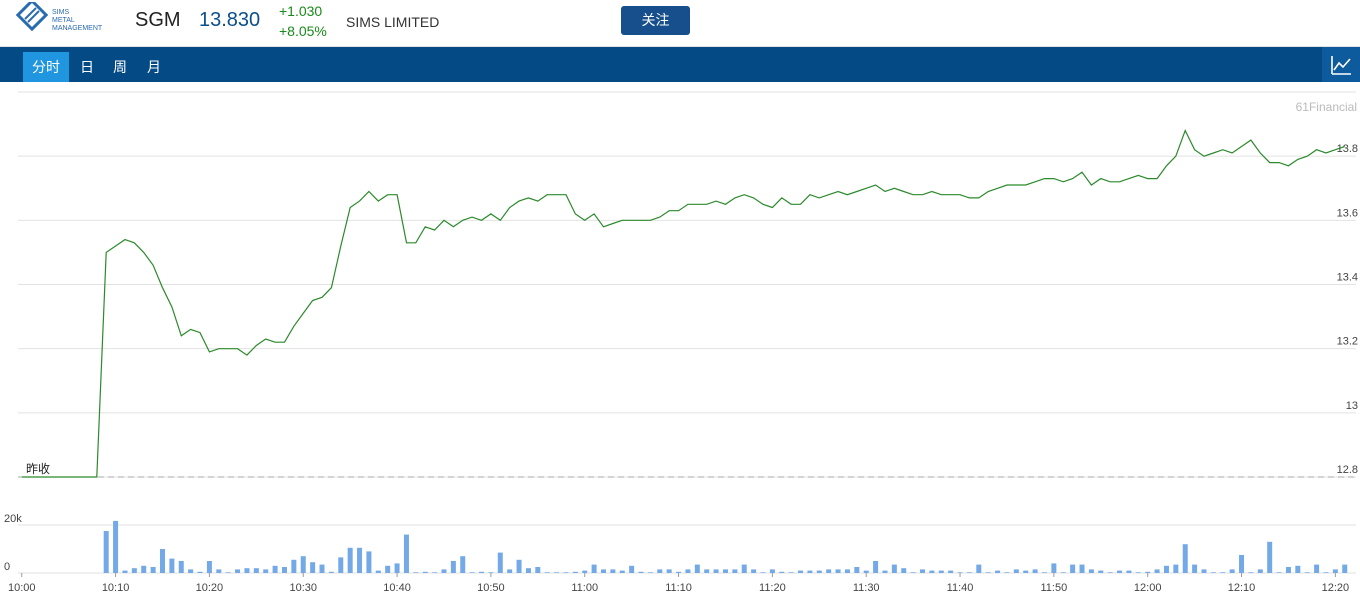  Describe the element at coordinates (7, 567) in the screenshot. I see `y-tick-label: 0` at that location.